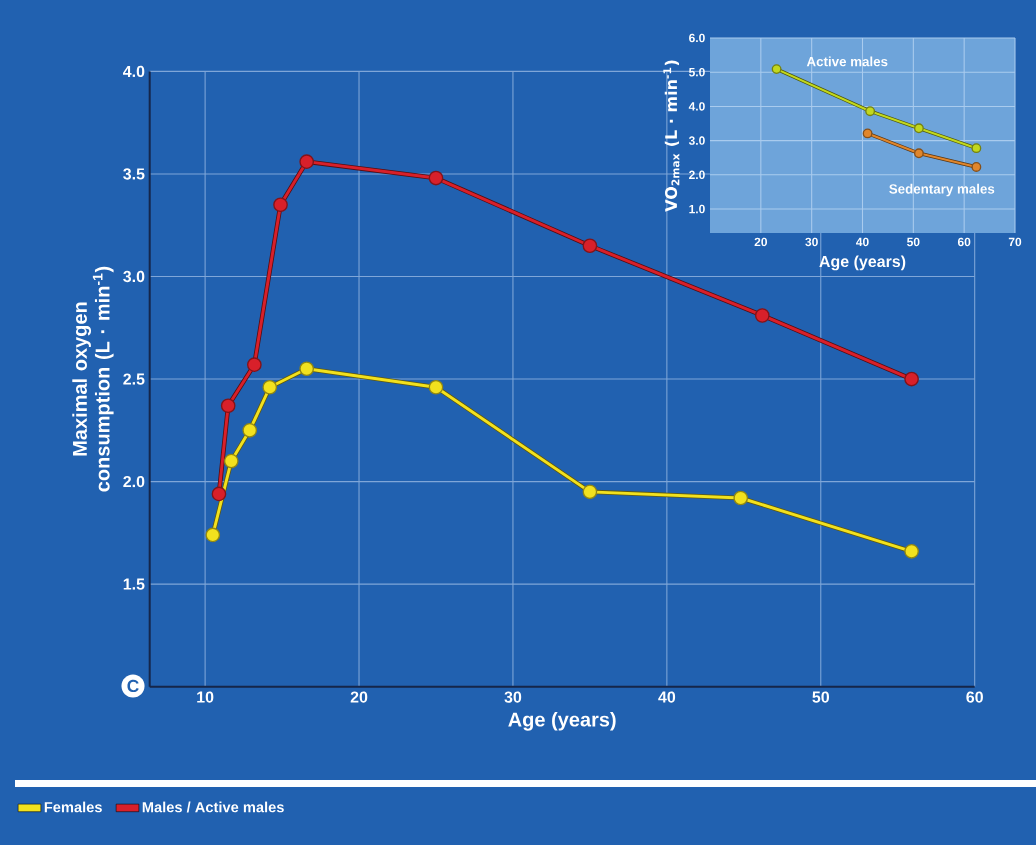 Image resolution: width=1036 pixels, height=845 pixels. What do you see at coordinates (133, 686) in the screenshot?
I see `text: C` at bounding box center [133, 686].